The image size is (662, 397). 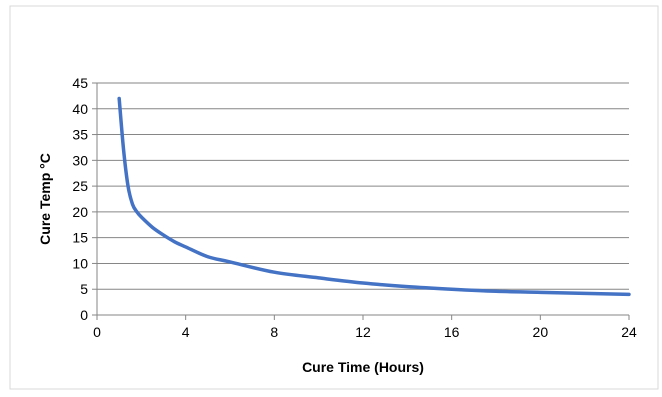 I want to click on x-tick-label-20: 20, so click(x=541, y=332).